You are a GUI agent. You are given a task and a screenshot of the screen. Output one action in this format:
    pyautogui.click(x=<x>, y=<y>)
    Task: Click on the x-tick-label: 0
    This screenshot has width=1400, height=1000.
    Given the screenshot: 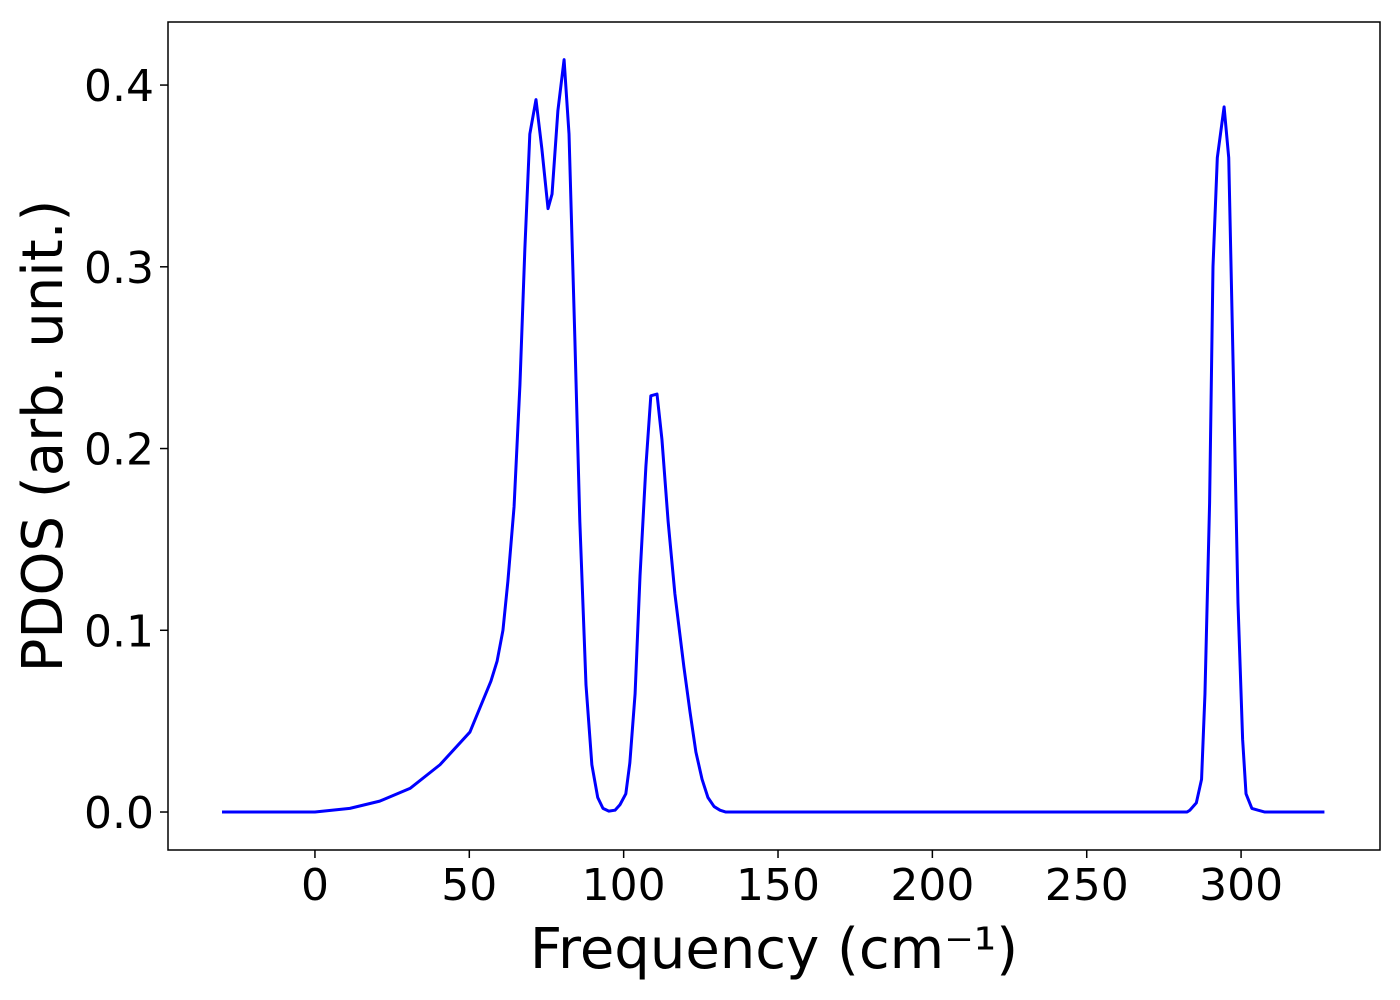 What is the action you would take?
    pyautogui.click(x=315, y=885)
    